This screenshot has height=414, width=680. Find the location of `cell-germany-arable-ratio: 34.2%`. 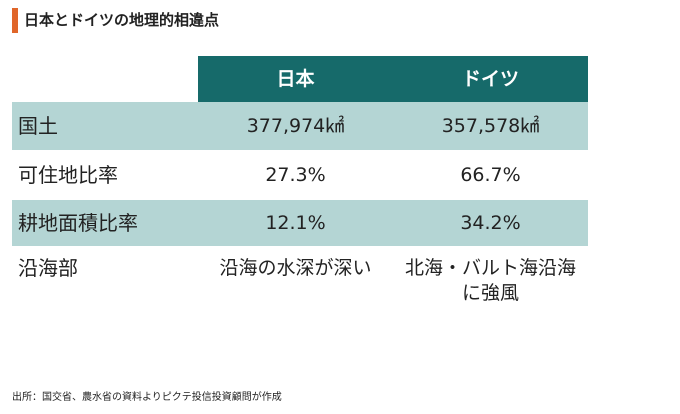

cell-germany-arable-ratio: 34.2% is located at coordinates (490, 222).